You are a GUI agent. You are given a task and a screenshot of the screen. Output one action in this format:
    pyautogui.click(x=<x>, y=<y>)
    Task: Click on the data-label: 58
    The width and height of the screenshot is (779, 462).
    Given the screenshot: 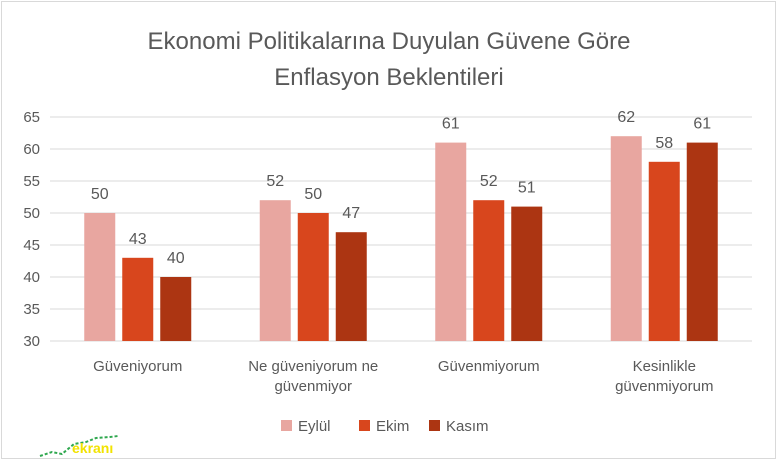 What is the action you would take?
    pyautogui.click(x=664, y=143)
    